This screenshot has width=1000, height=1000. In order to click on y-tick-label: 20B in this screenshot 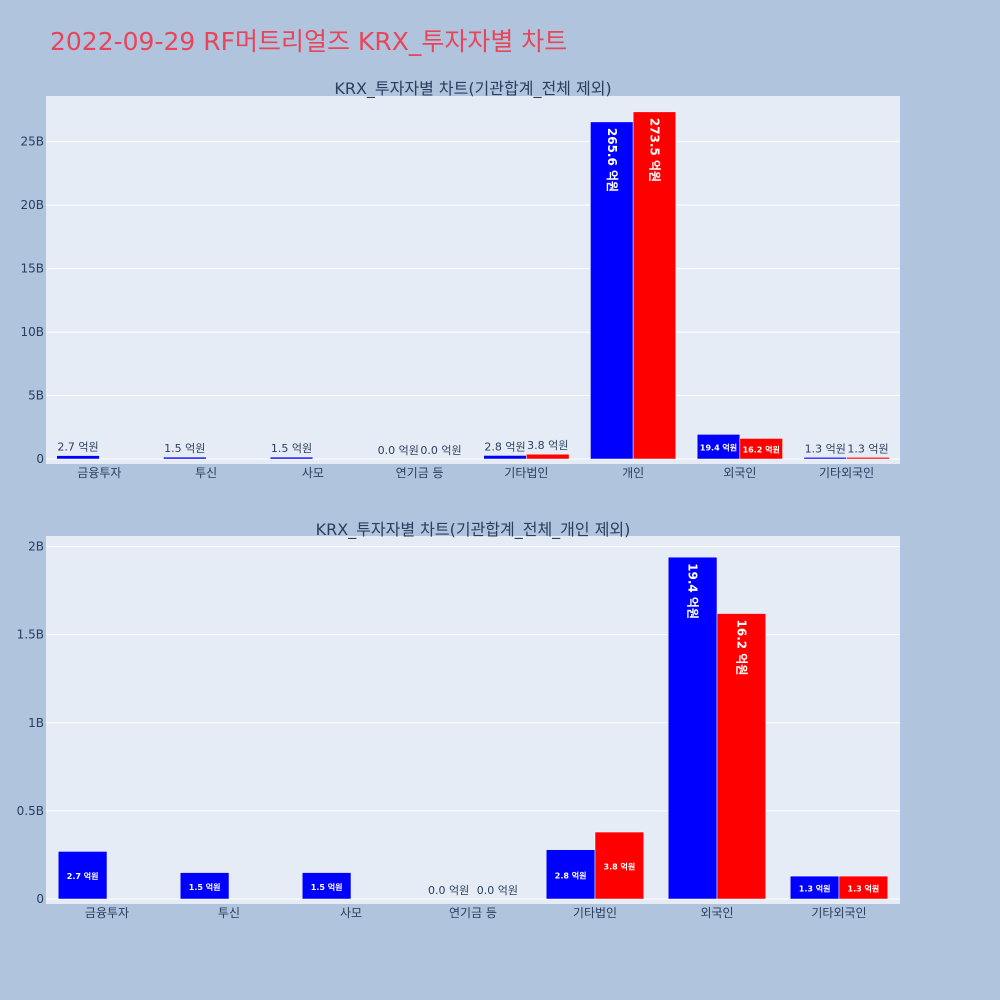, I will do `click(32, 205)`.